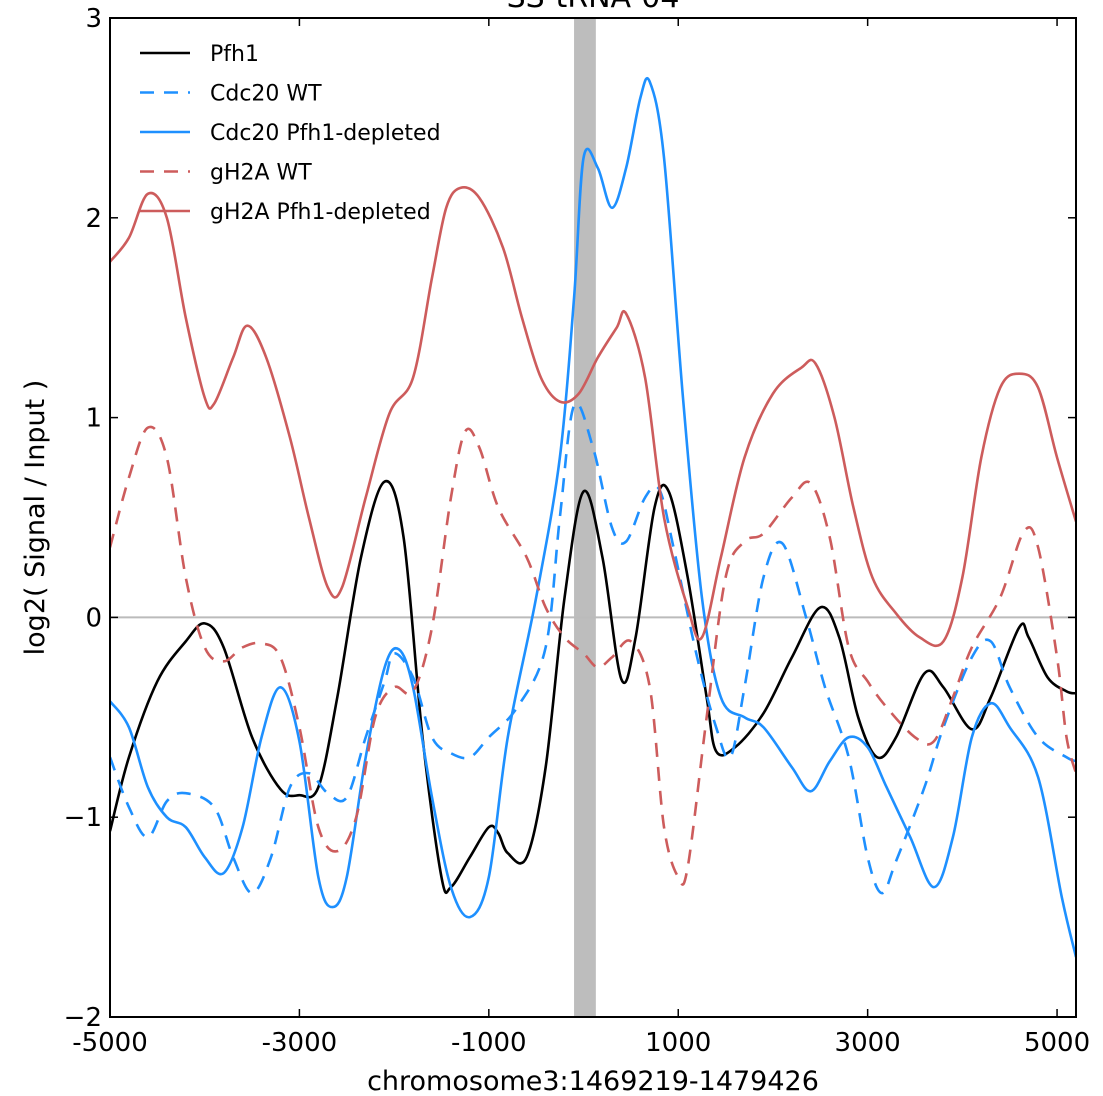 This screenshot has height=1096, width=1103. What do you see at coordinates (1057, 1043) in the screenshot?
I see `x-tick-label: 5000` at bounding box center [1057, 1043].